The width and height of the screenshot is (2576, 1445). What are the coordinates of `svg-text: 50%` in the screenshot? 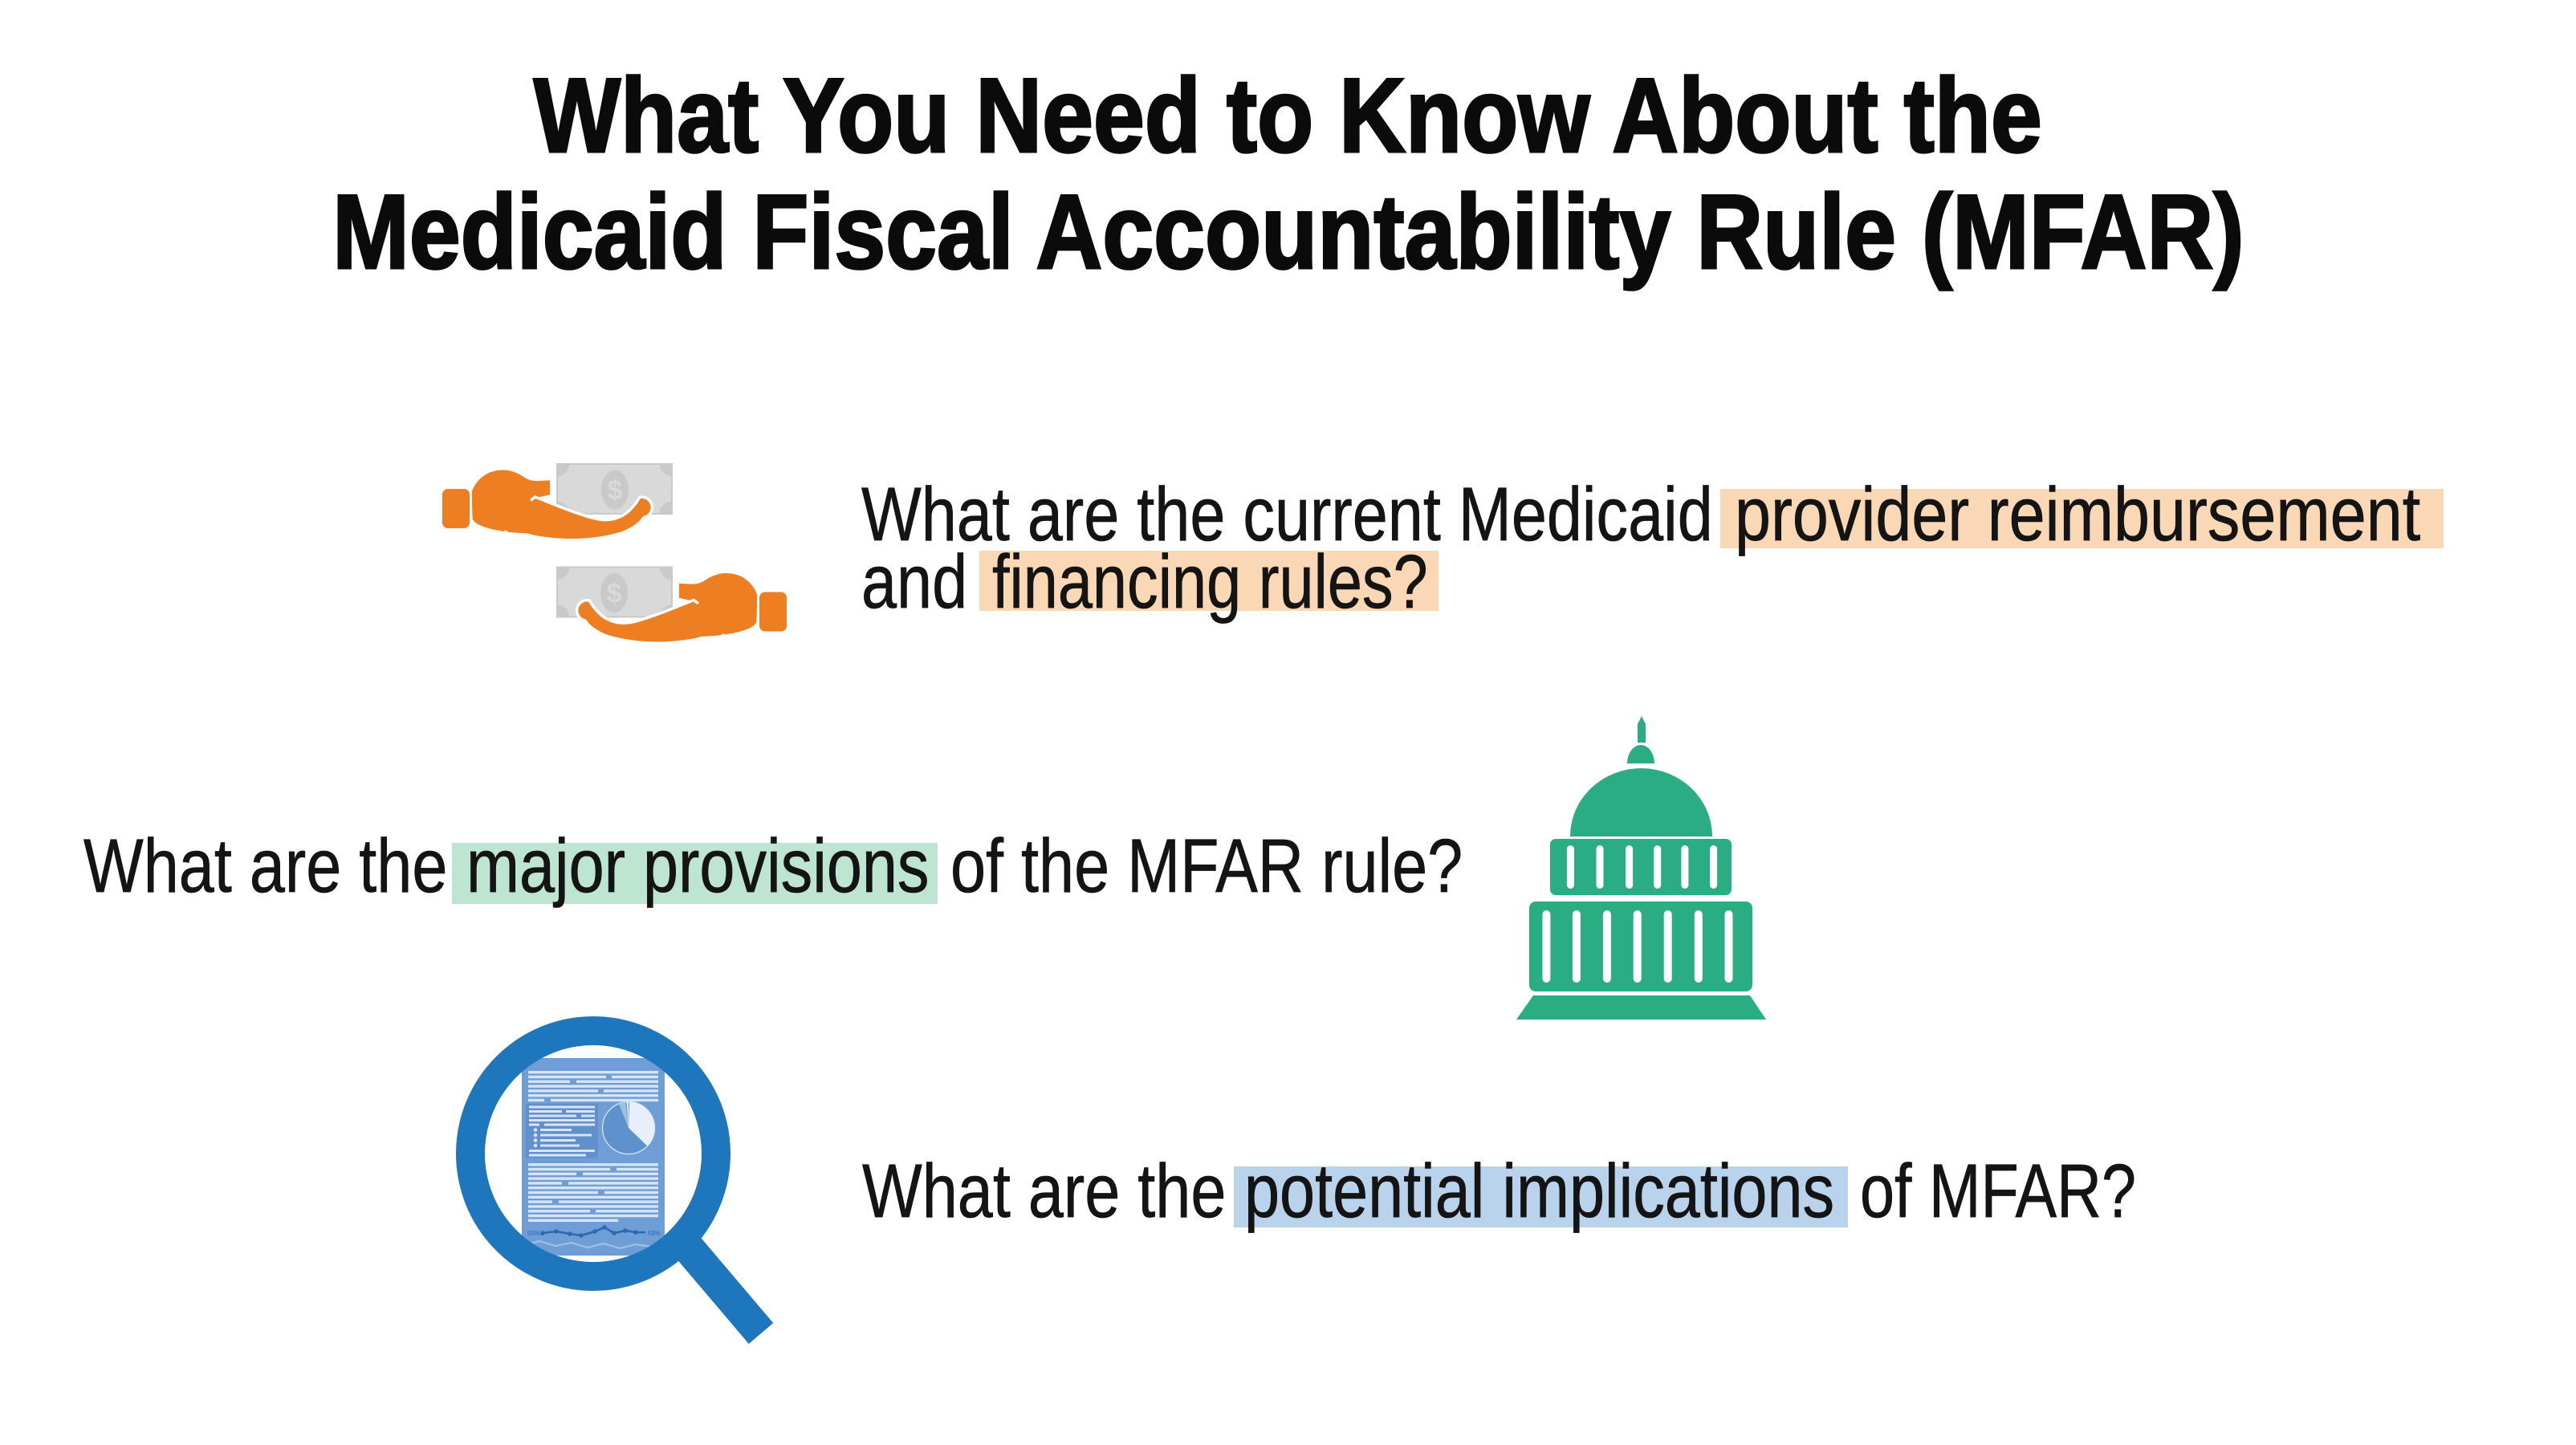 It's located at (533, 1233).